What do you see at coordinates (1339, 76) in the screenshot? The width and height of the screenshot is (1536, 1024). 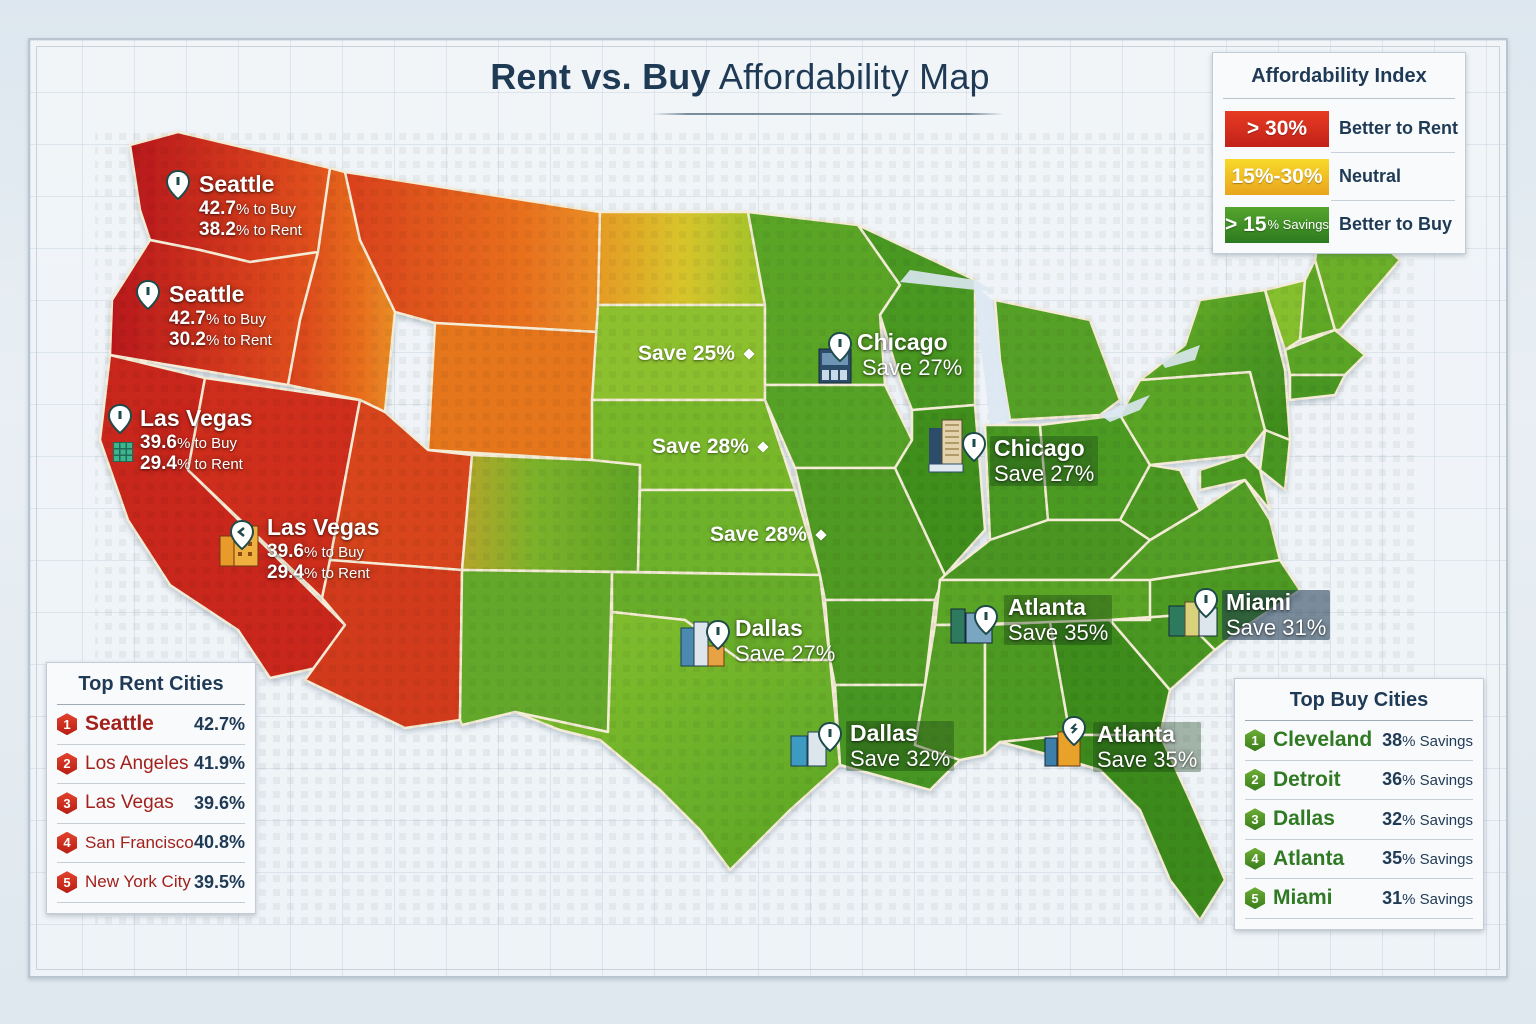 I see `legend-title: Affordability Index` at bounding box center [1339, 76].